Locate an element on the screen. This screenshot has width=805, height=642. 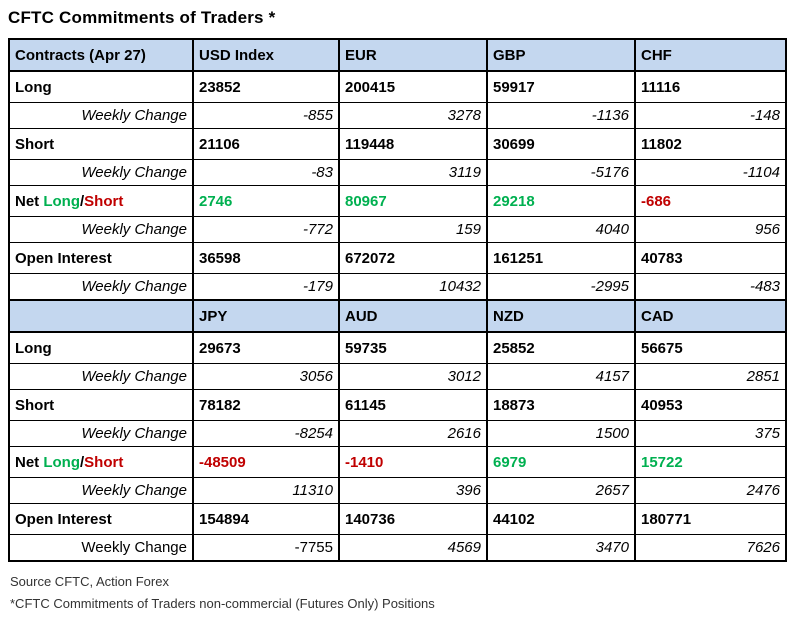
value-cell: 154894 is located at coordinates (266, 519).